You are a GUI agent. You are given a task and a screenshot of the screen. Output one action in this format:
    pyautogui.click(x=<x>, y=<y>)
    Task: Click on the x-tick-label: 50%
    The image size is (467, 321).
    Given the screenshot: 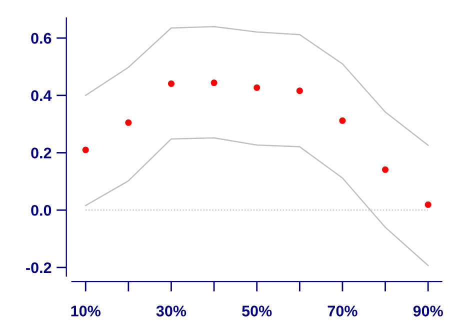 What is the action you would take?
    pyautogui.click(x=257, y=311)
    